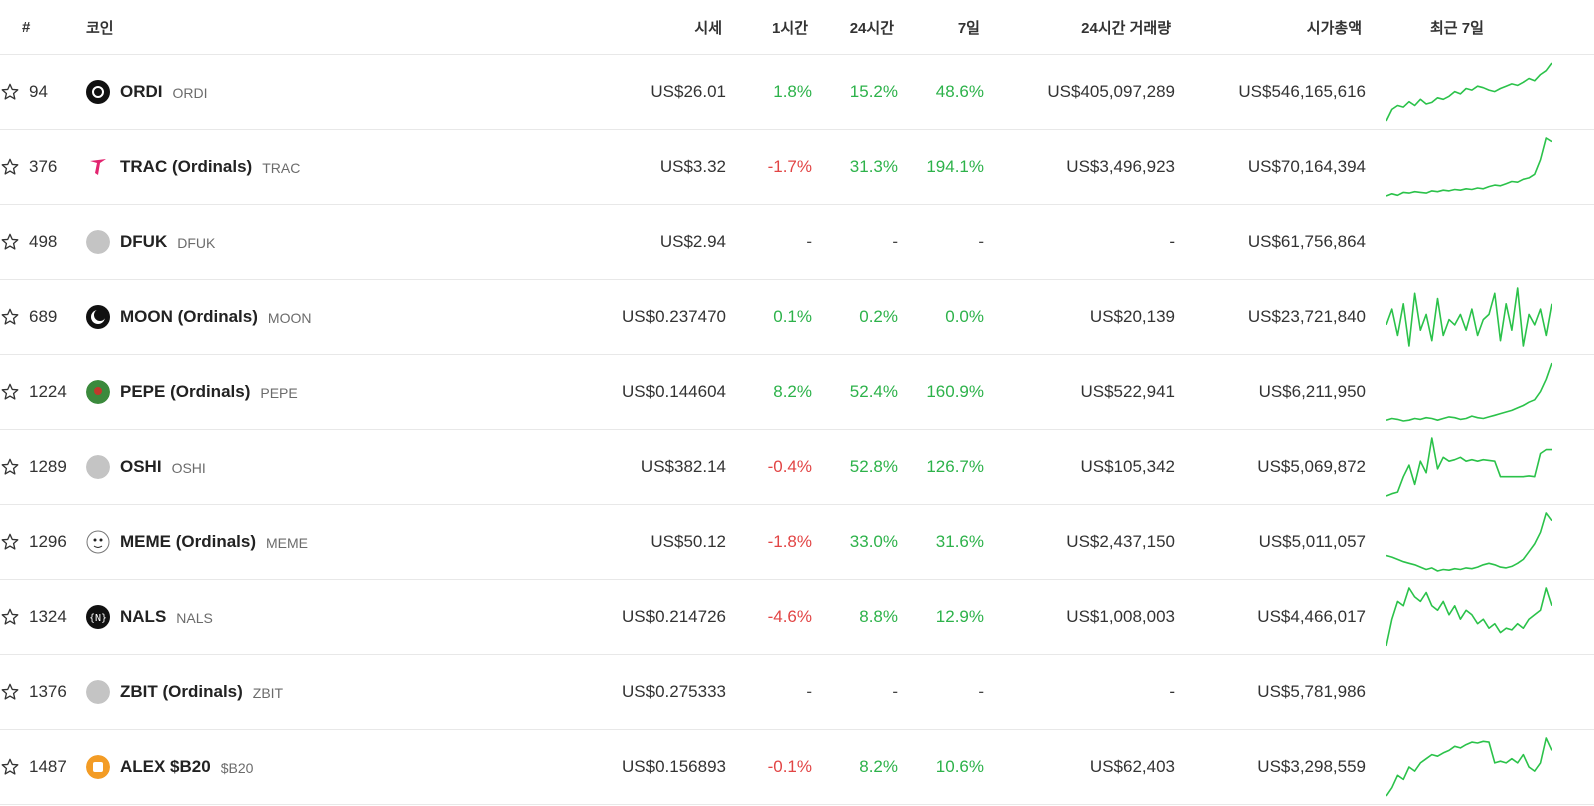 The height and width of the screenshot is (806, 1594). I want to click on volume-24h: US$105,342, so click(1127, 466).